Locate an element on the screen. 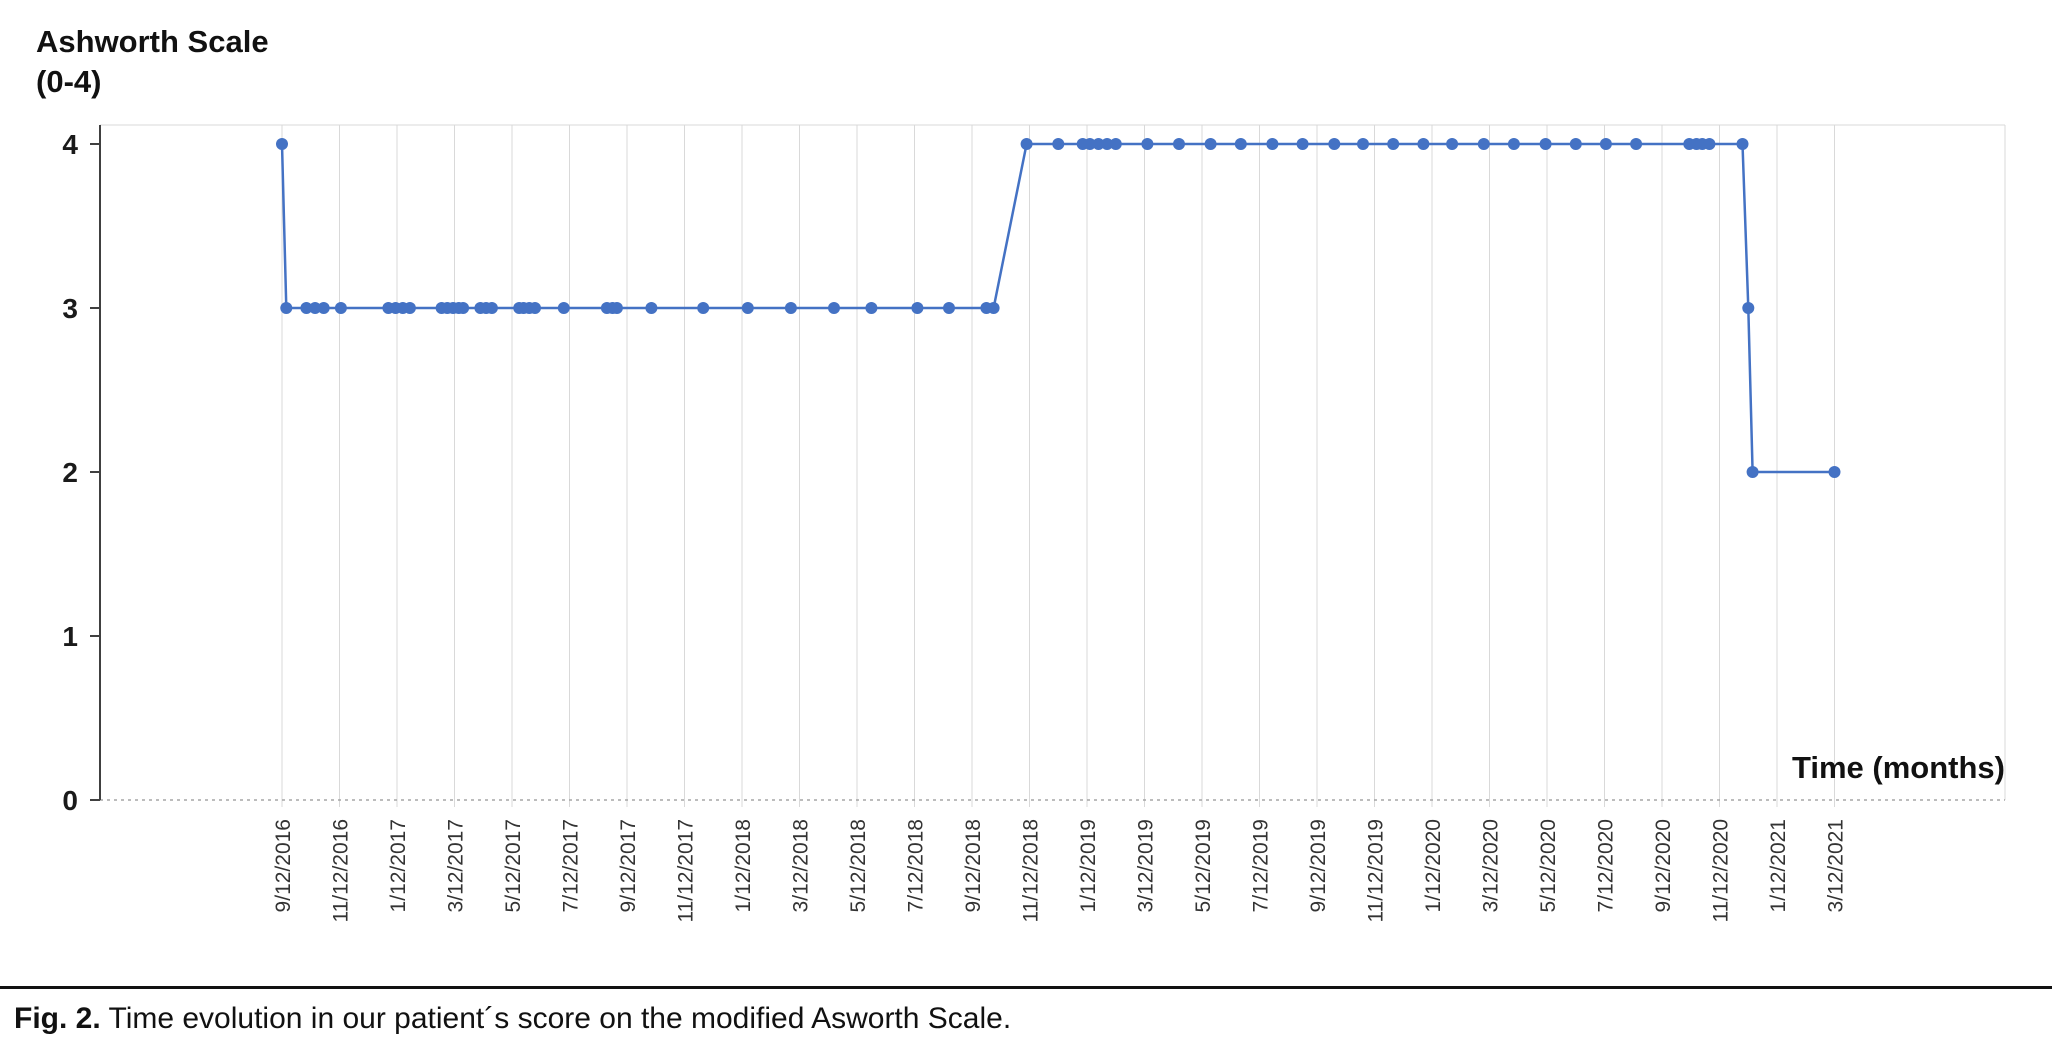  x-tick-label: 9/12/2018 is located at coordinates (973, 865).